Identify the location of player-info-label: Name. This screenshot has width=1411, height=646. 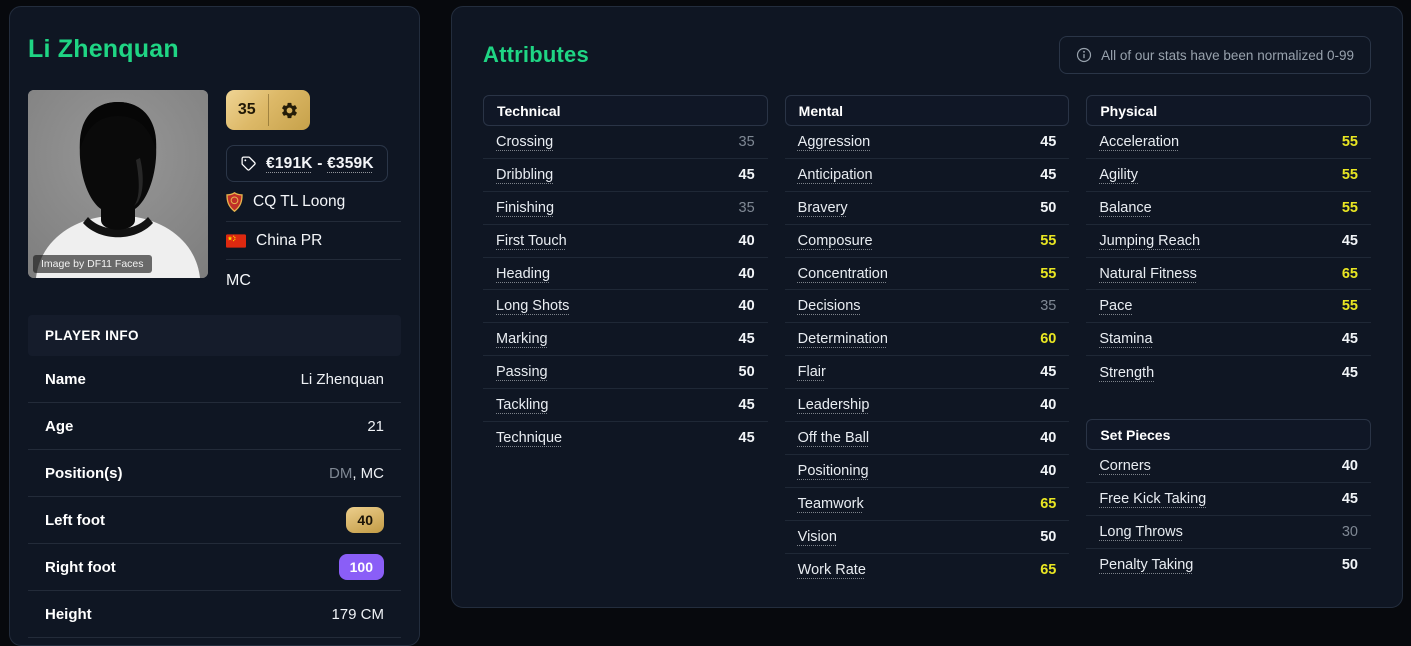
(65, 379).